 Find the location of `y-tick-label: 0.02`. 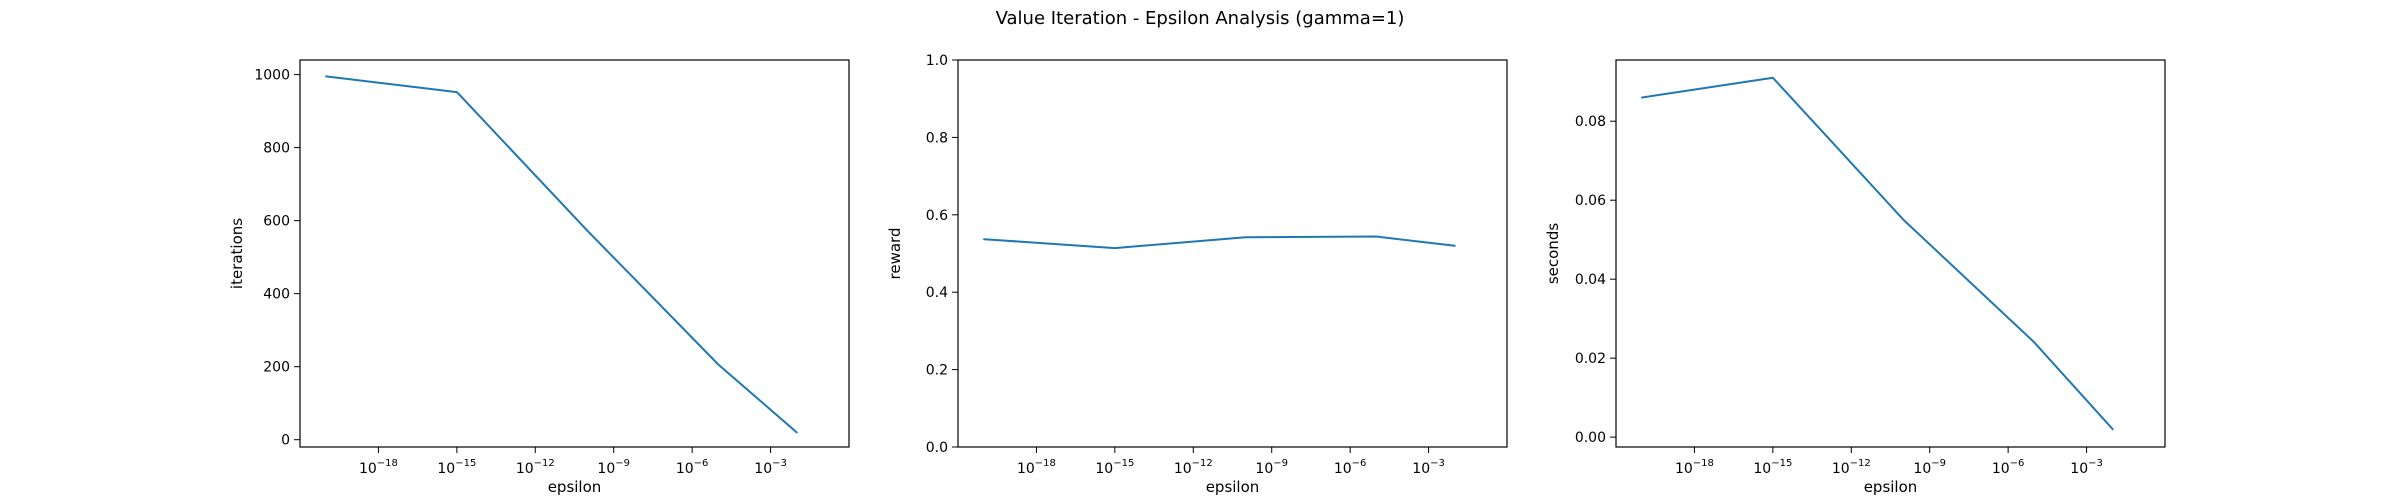

y-tick-label: 0.02 is located at coordinates (1590, 359).